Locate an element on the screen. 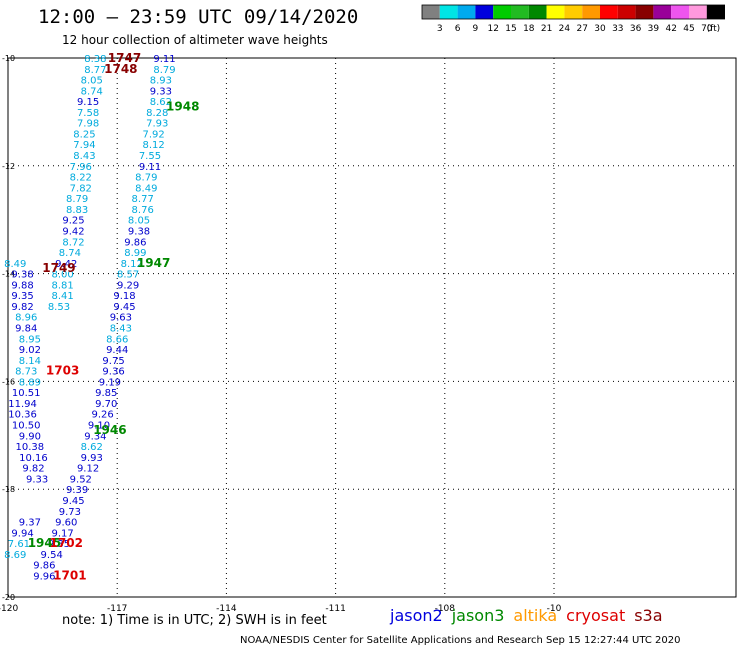  y-tick-label: -18 is located at coordinates (8, 489).